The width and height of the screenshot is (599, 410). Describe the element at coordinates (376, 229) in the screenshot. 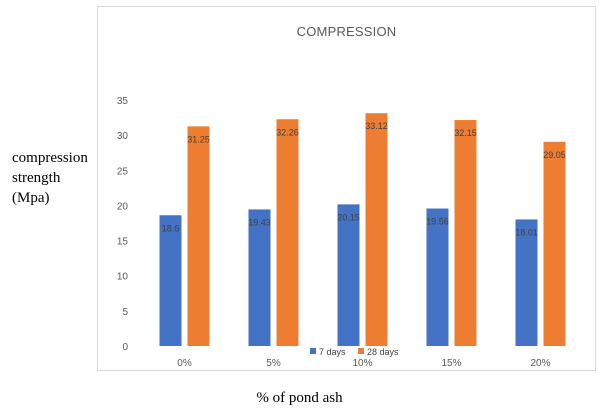

I see `bar-28-days-10pct` at that location.